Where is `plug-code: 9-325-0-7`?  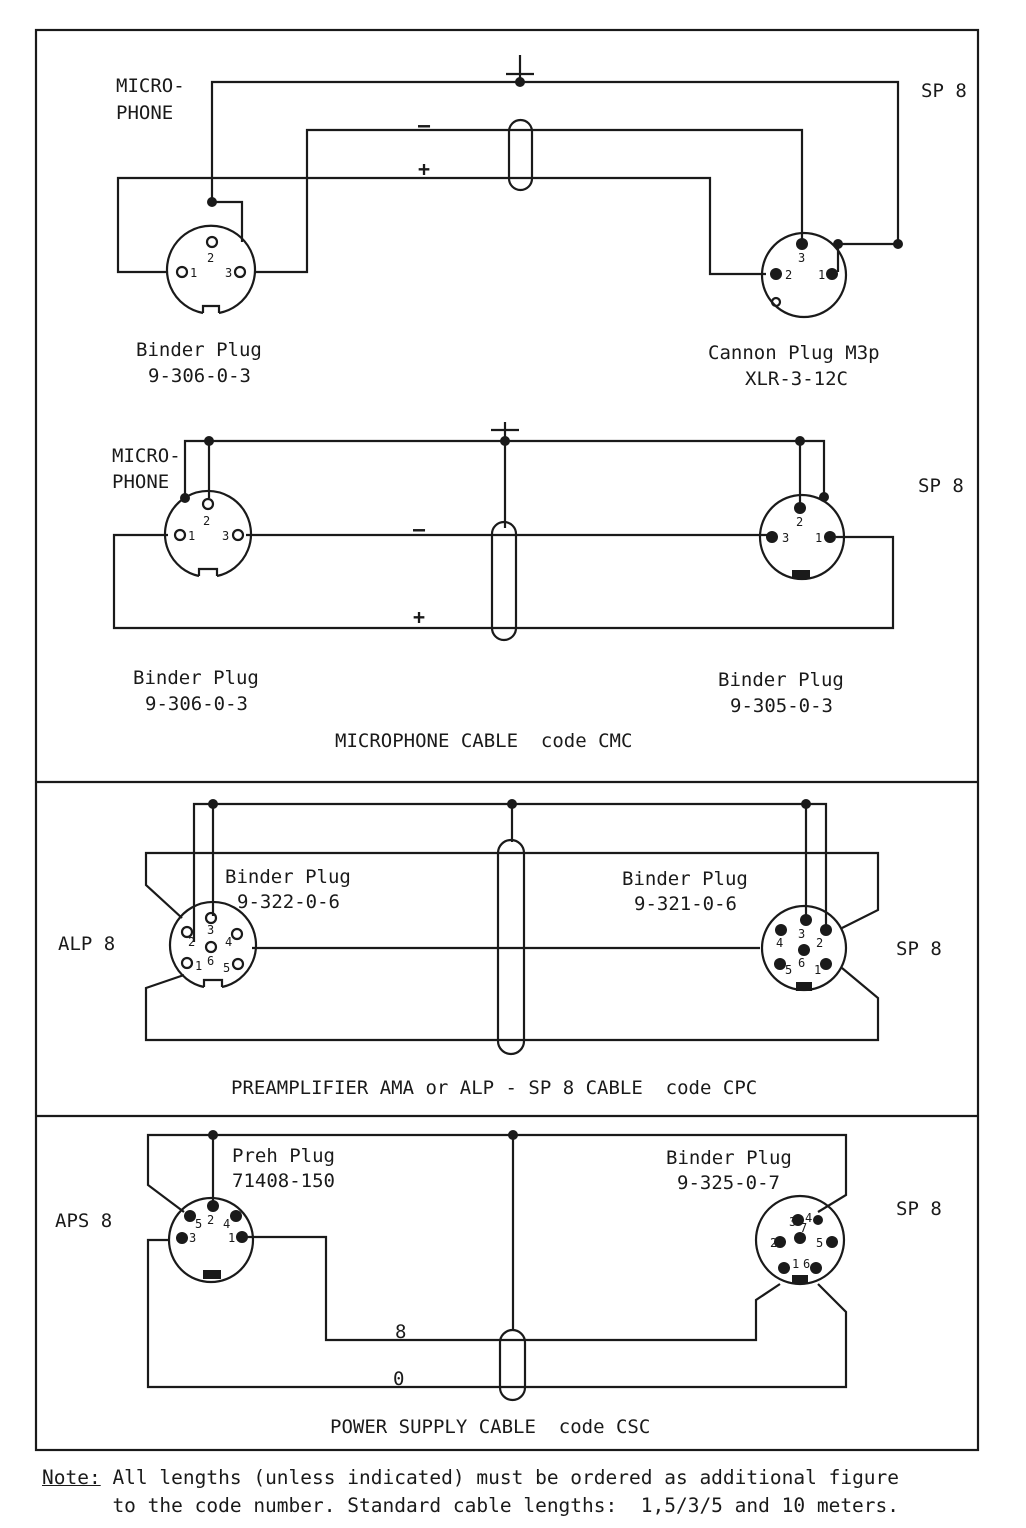 plug-code: 9-325-0-7 is located at coordinates (728, 1183).